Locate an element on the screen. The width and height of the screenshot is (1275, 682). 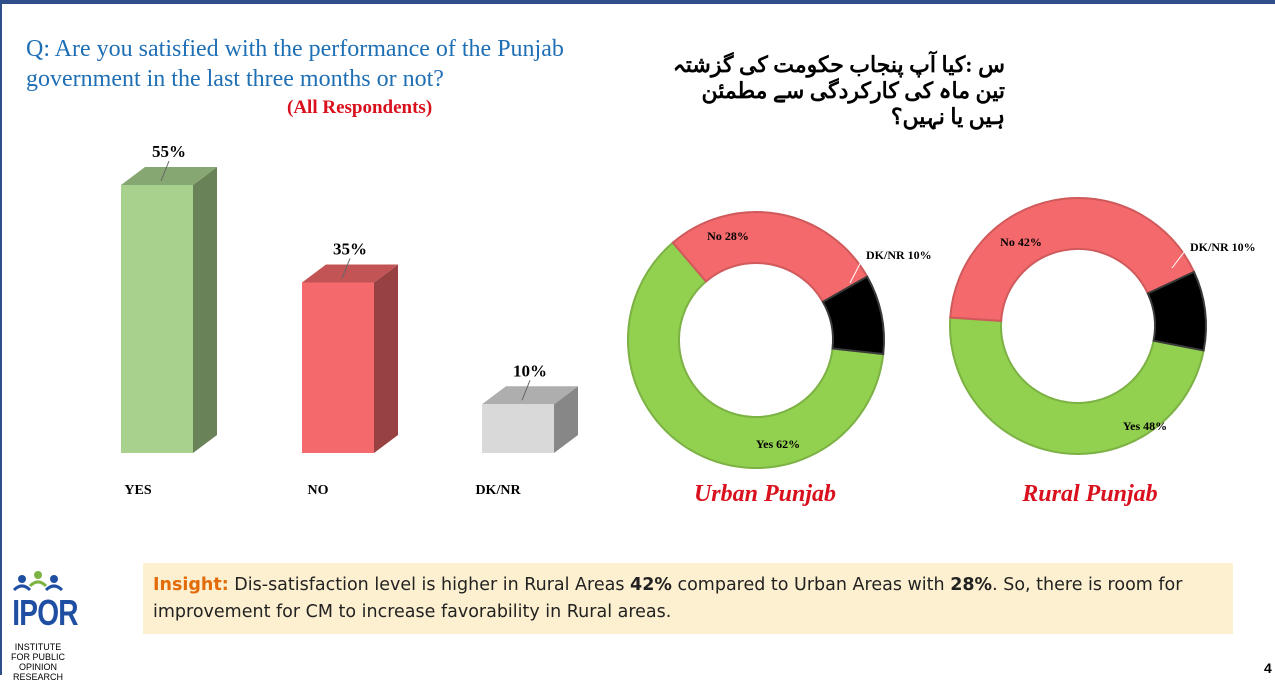
rural-dknr-leader is located at coordinates (1180, 257).